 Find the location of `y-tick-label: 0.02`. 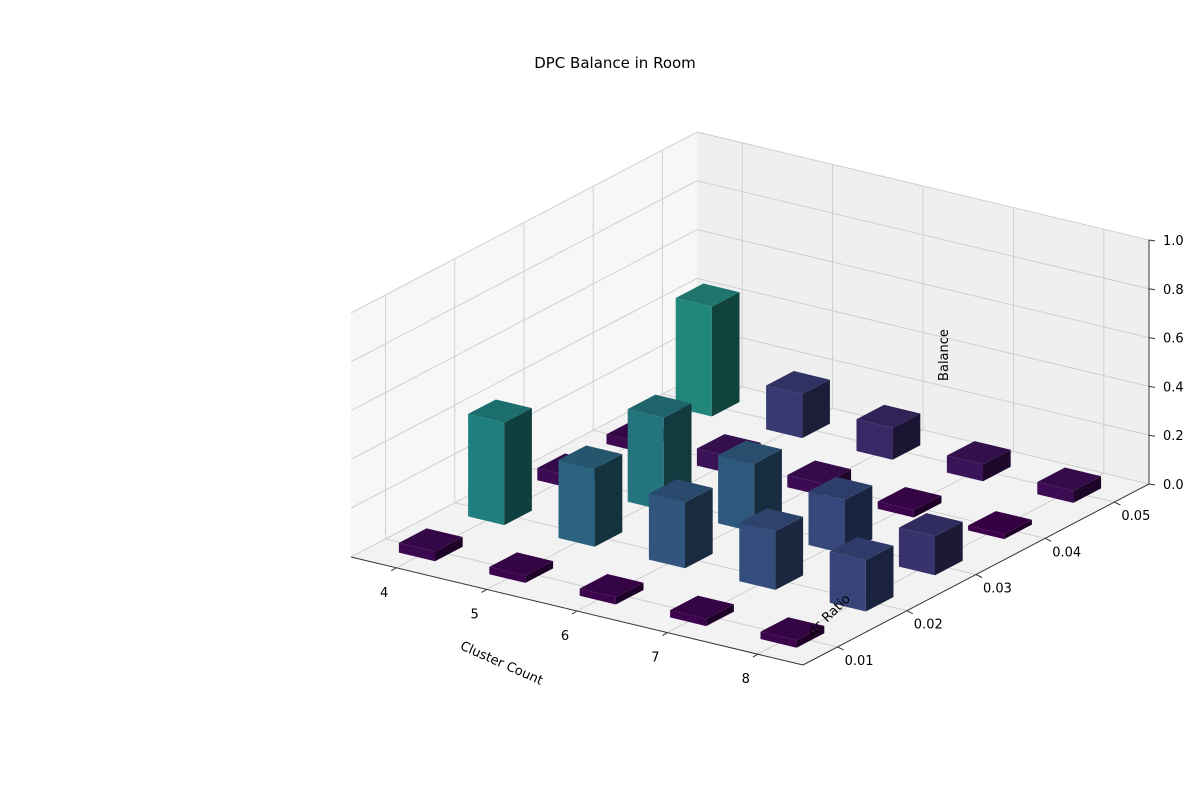

y-tick-label: 0.02 is located at coordinates (928, 625).